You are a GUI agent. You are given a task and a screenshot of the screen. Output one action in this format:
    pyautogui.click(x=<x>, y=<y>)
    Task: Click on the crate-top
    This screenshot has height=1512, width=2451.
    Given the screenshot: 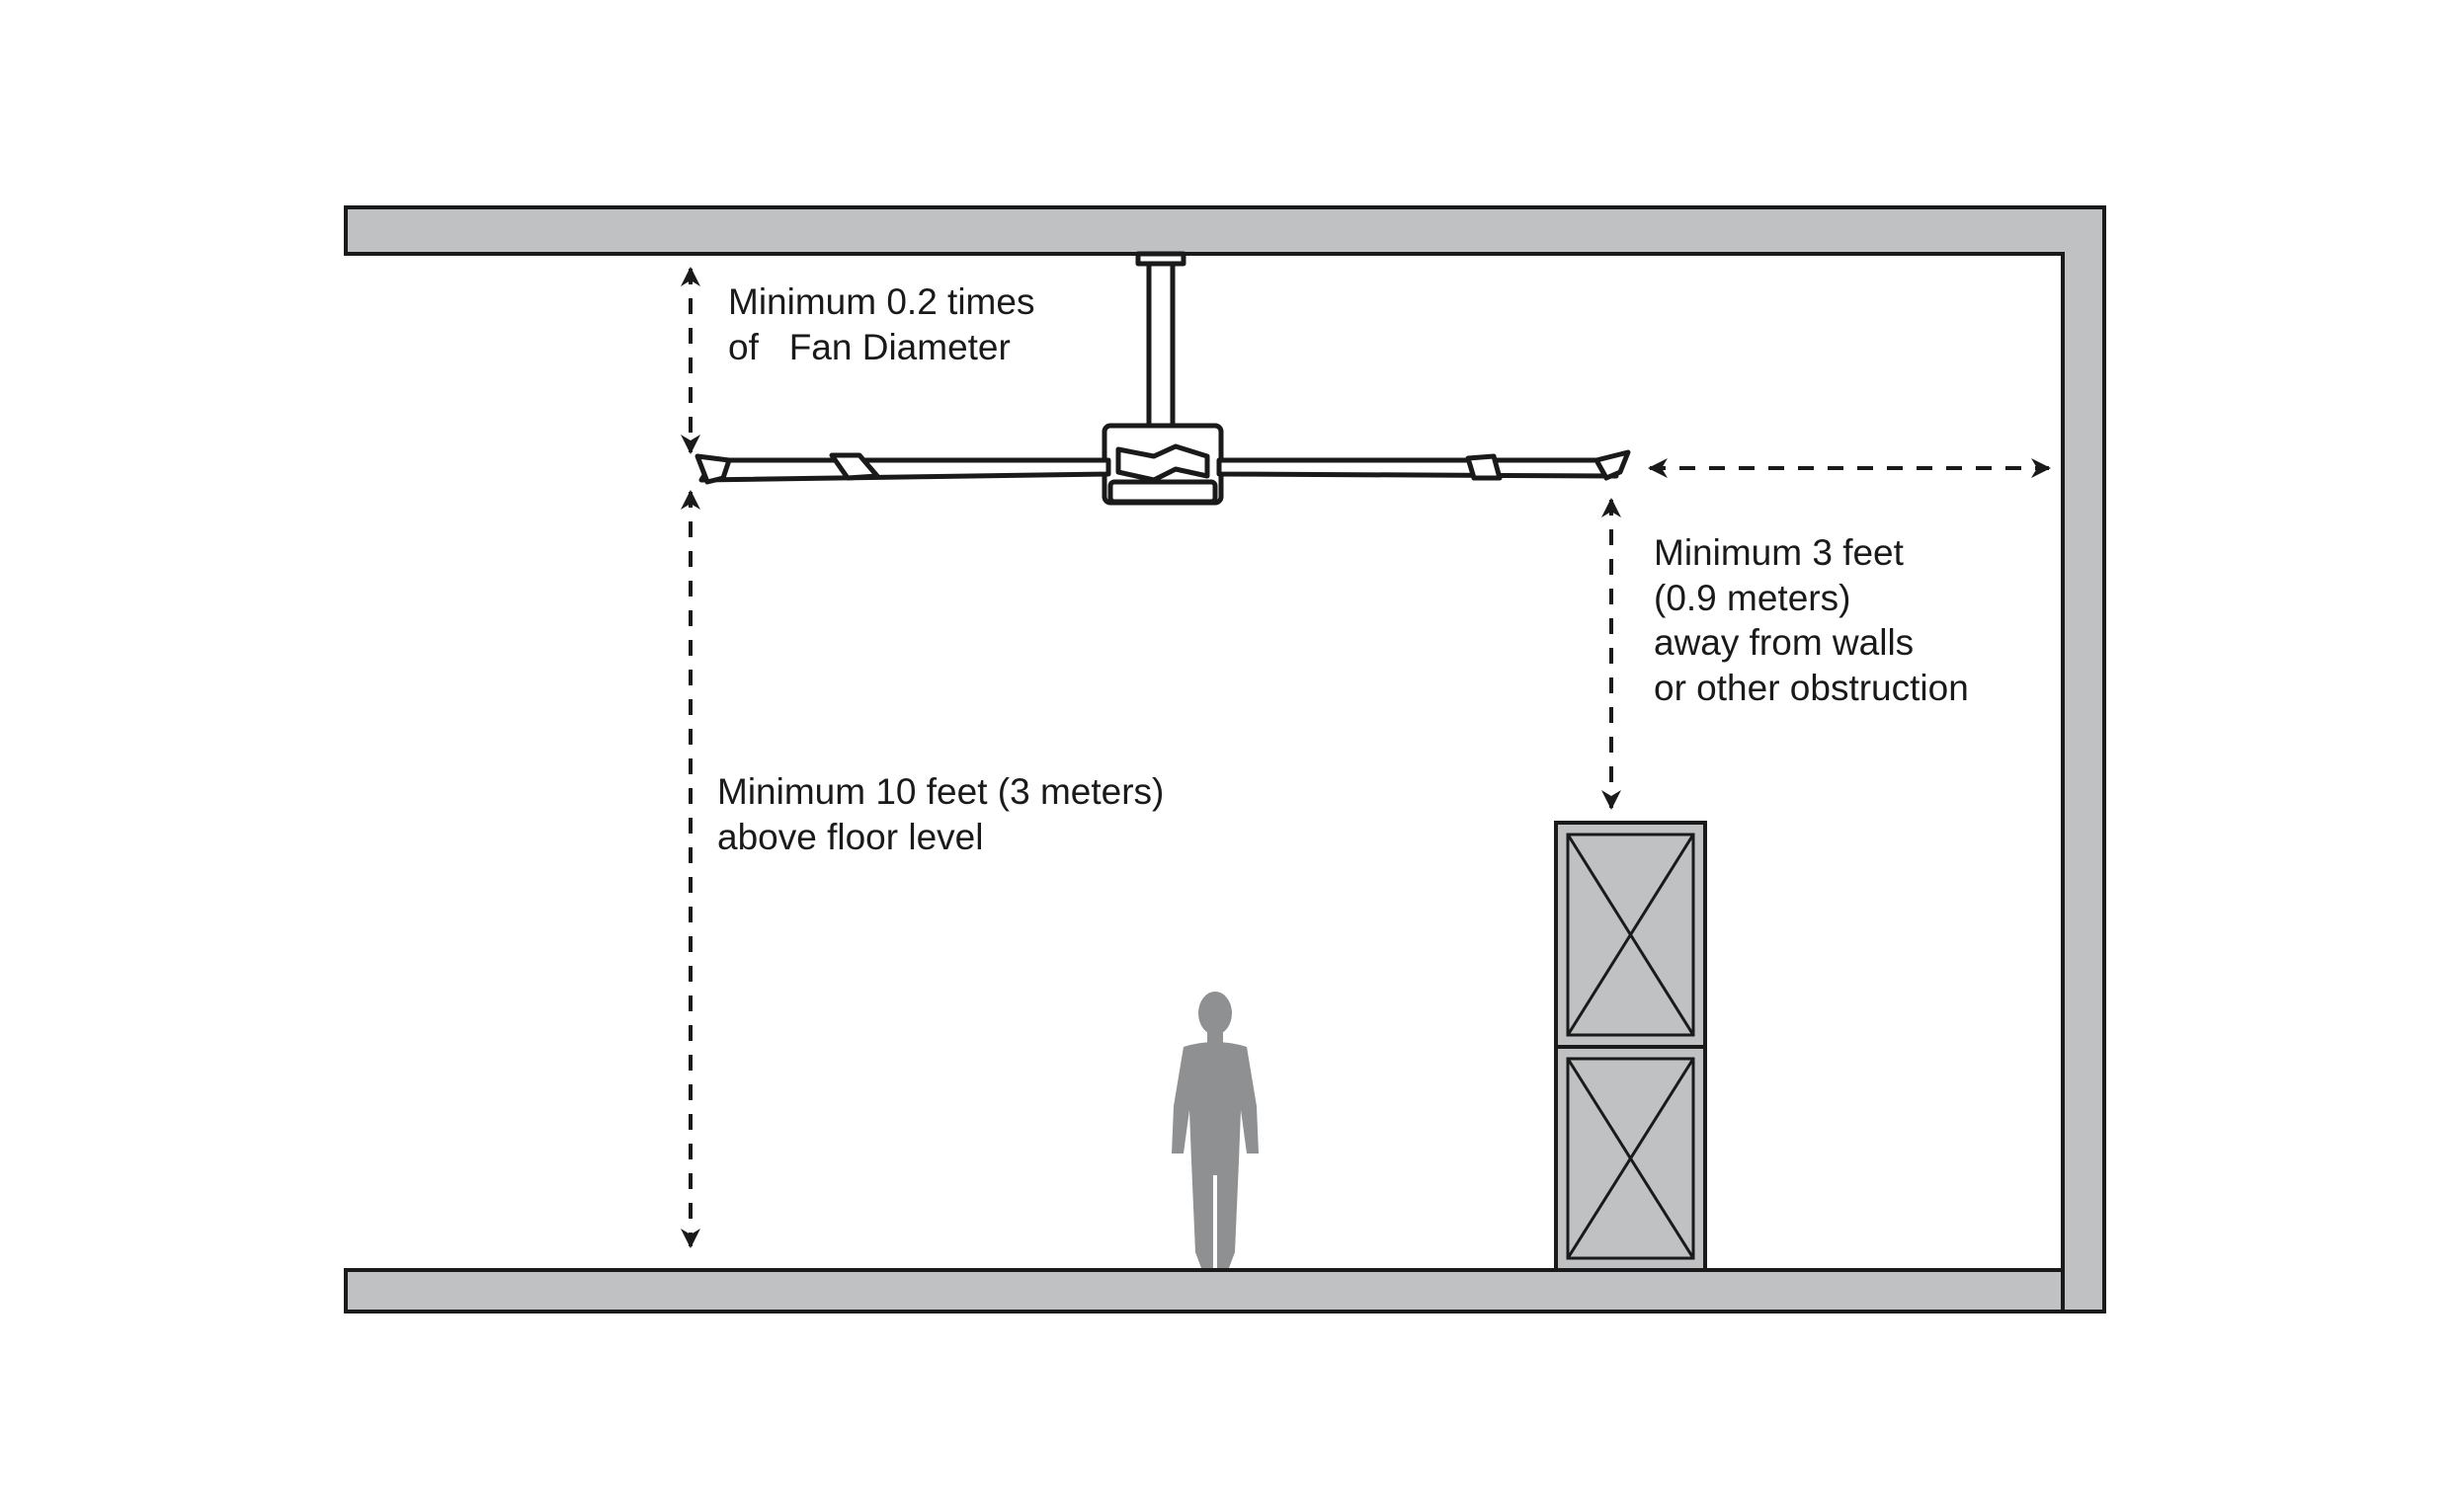 What is the action you would take?
    pyautogui.click(x=1630, y=935)
    